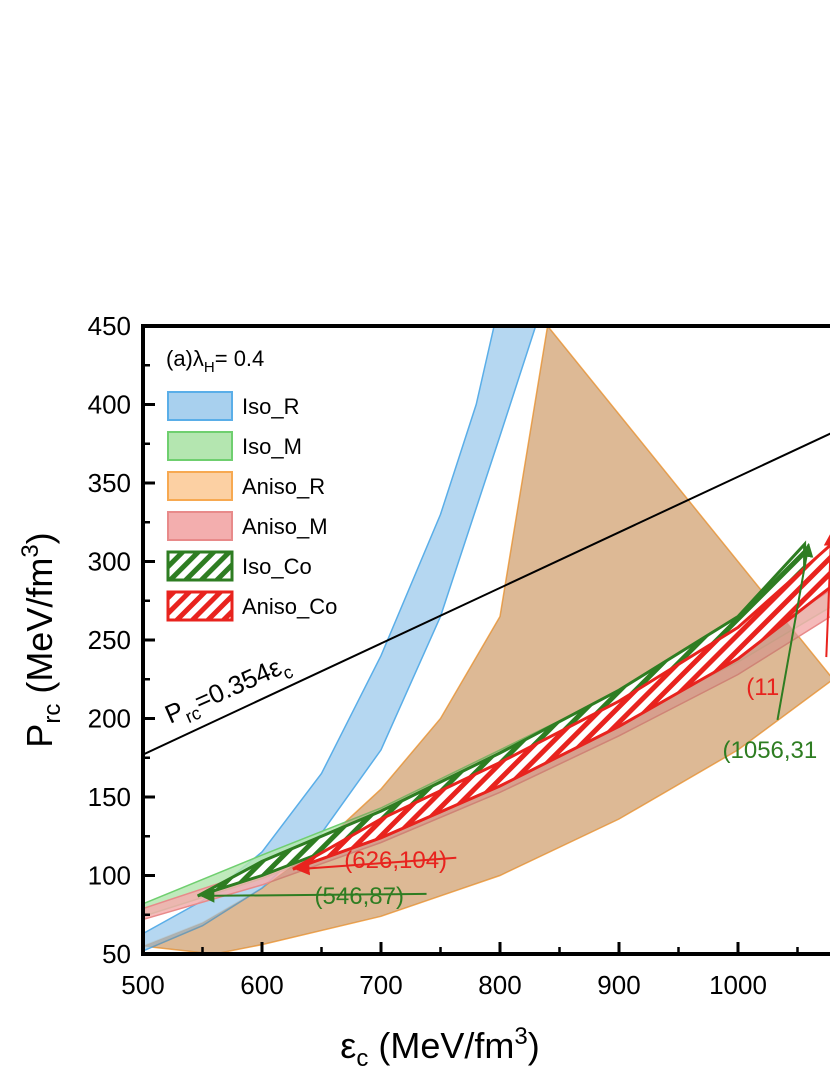 This screenshot has height=1075, width=830. I want to click on y-tick-label: 100, so click(109, 876).